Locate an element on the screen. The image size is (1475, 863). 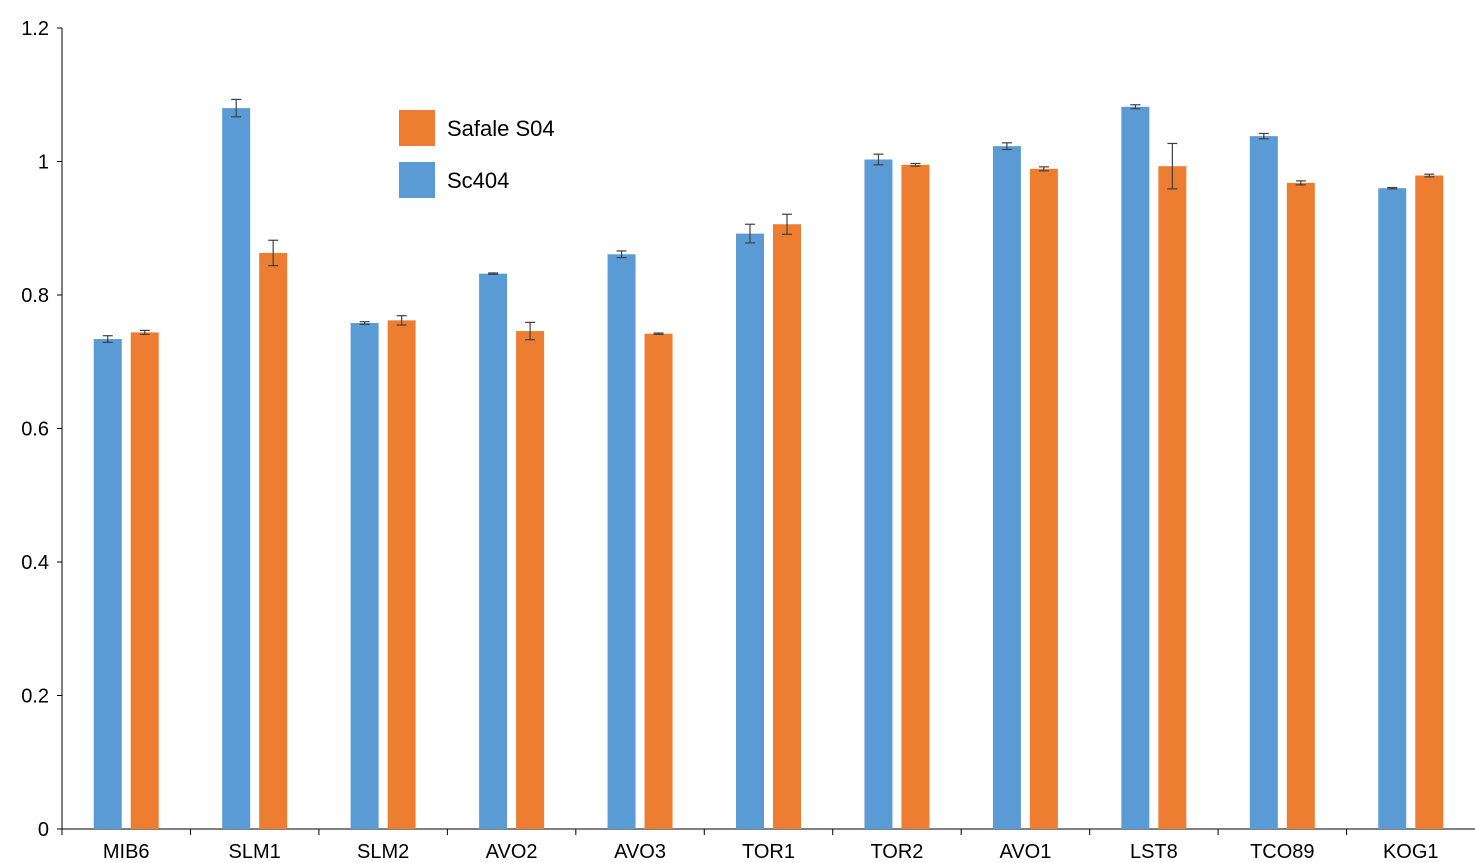
x-tick-label: AVO3 is located at coordinates (640, 852).